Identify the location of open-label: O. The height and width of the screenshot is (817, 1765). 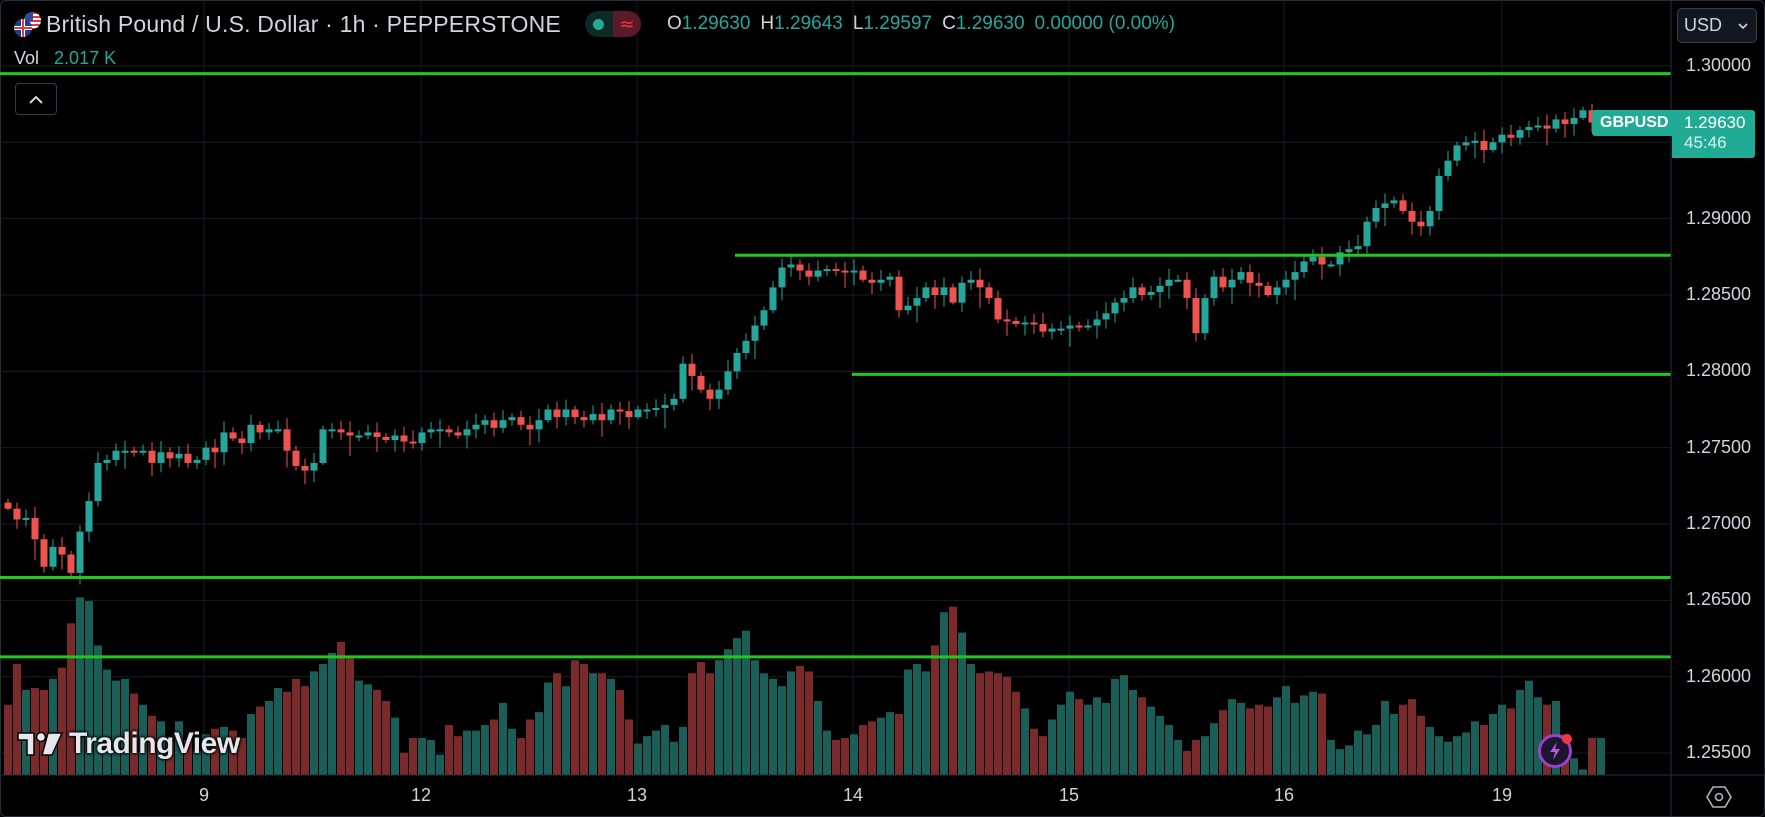
(674, 23).